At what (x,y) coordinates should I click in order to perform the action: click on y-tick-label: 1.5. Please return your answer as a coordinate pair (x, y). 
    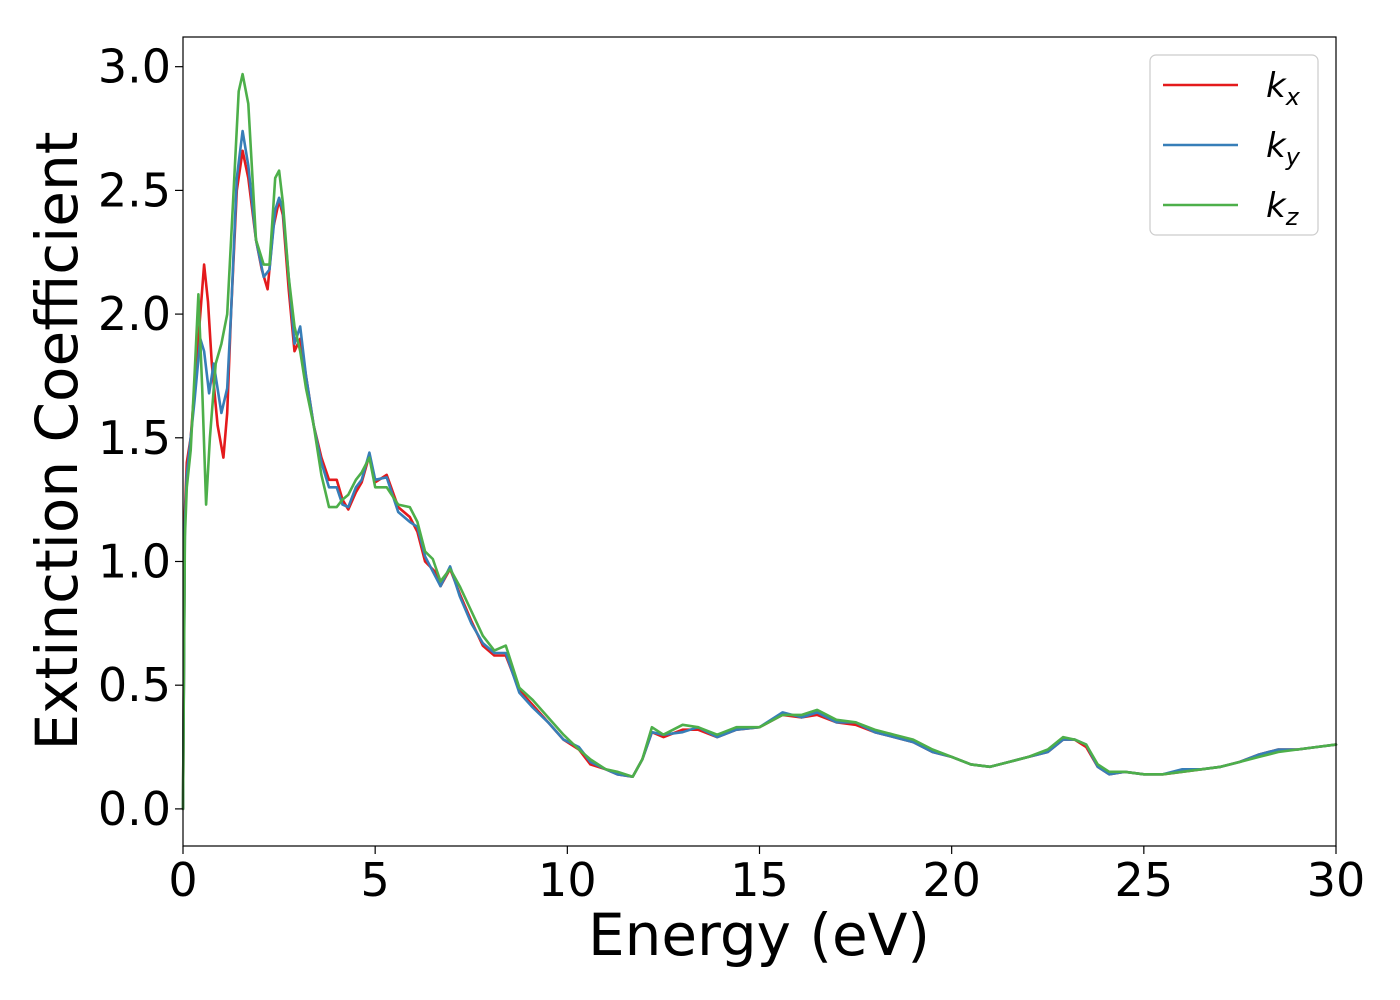
    Looking at the image, I should click on (134, 438).